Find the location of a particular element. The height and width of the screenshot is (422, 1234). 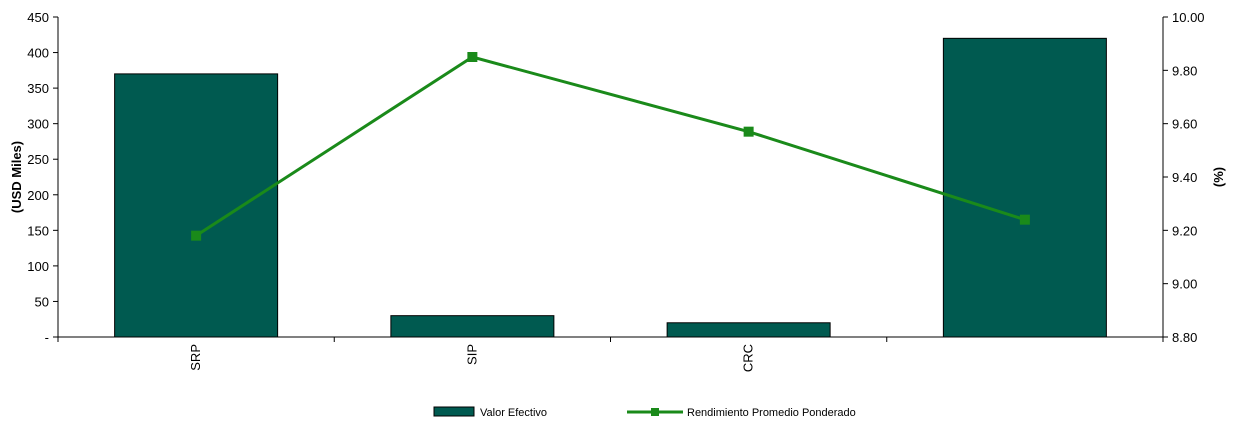

bar-sip is located at coordinates (472, 326).